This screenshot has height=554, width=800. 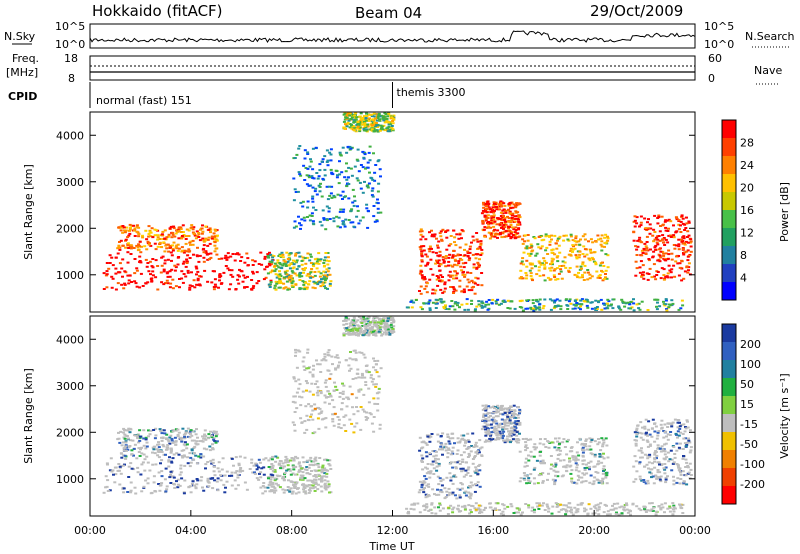 I want to click on nave-tick-bottom: 0, so click(x=711, y=78).